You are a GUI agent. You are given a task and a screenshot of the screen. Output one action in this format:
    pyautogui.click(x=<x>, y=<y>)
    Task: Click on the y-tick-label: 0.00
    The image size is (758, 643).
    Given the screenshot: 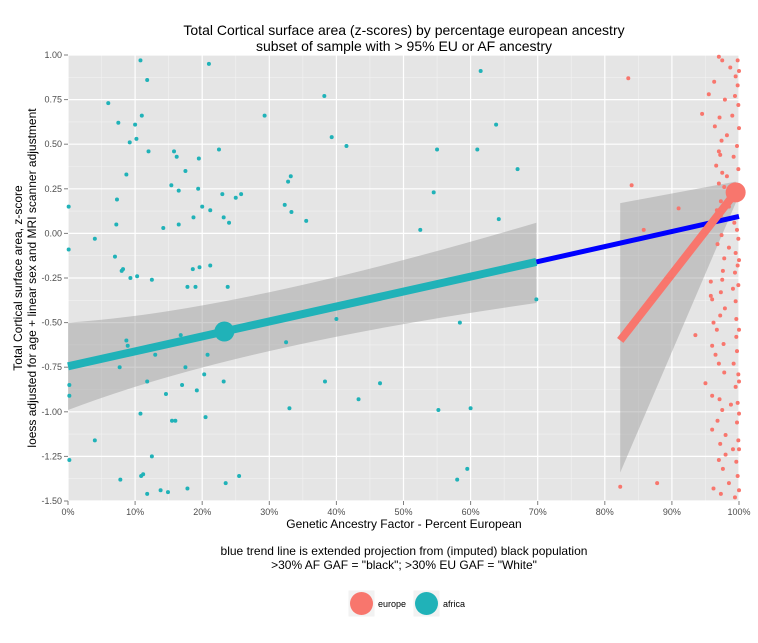 What is the action you would take?
    pyautogui.click(x=53, y=233)
    